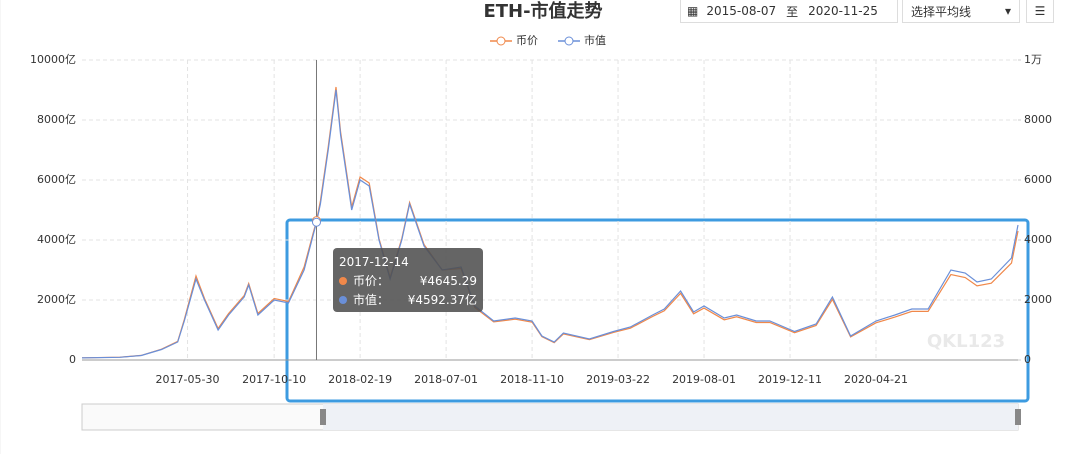 This screenshot has height=454, width=1080. What do you see at coordinates (595, 40) in the screenshot?
I see `legend-label: 市值` at bounding box center [595, 40].